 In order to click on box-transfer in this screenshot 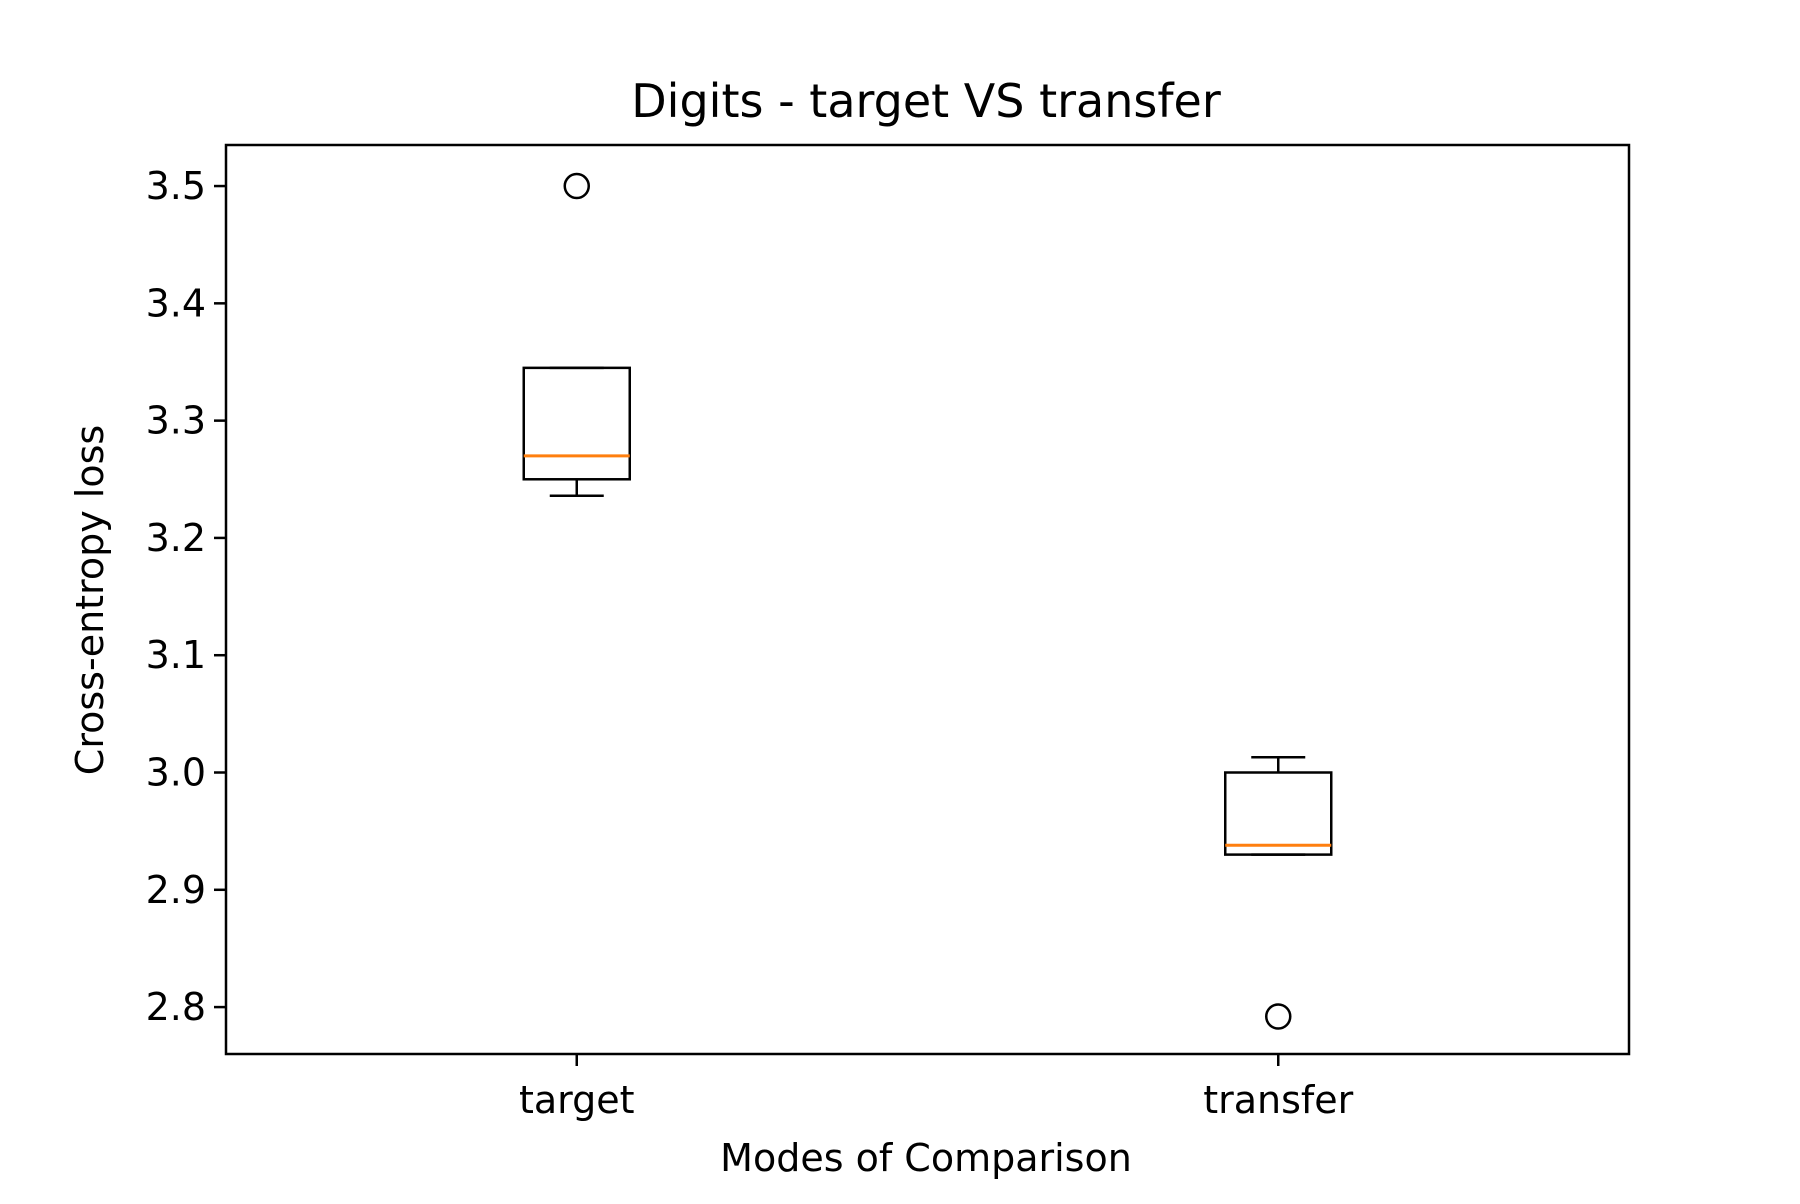, I will do `click(1278, 893)`.